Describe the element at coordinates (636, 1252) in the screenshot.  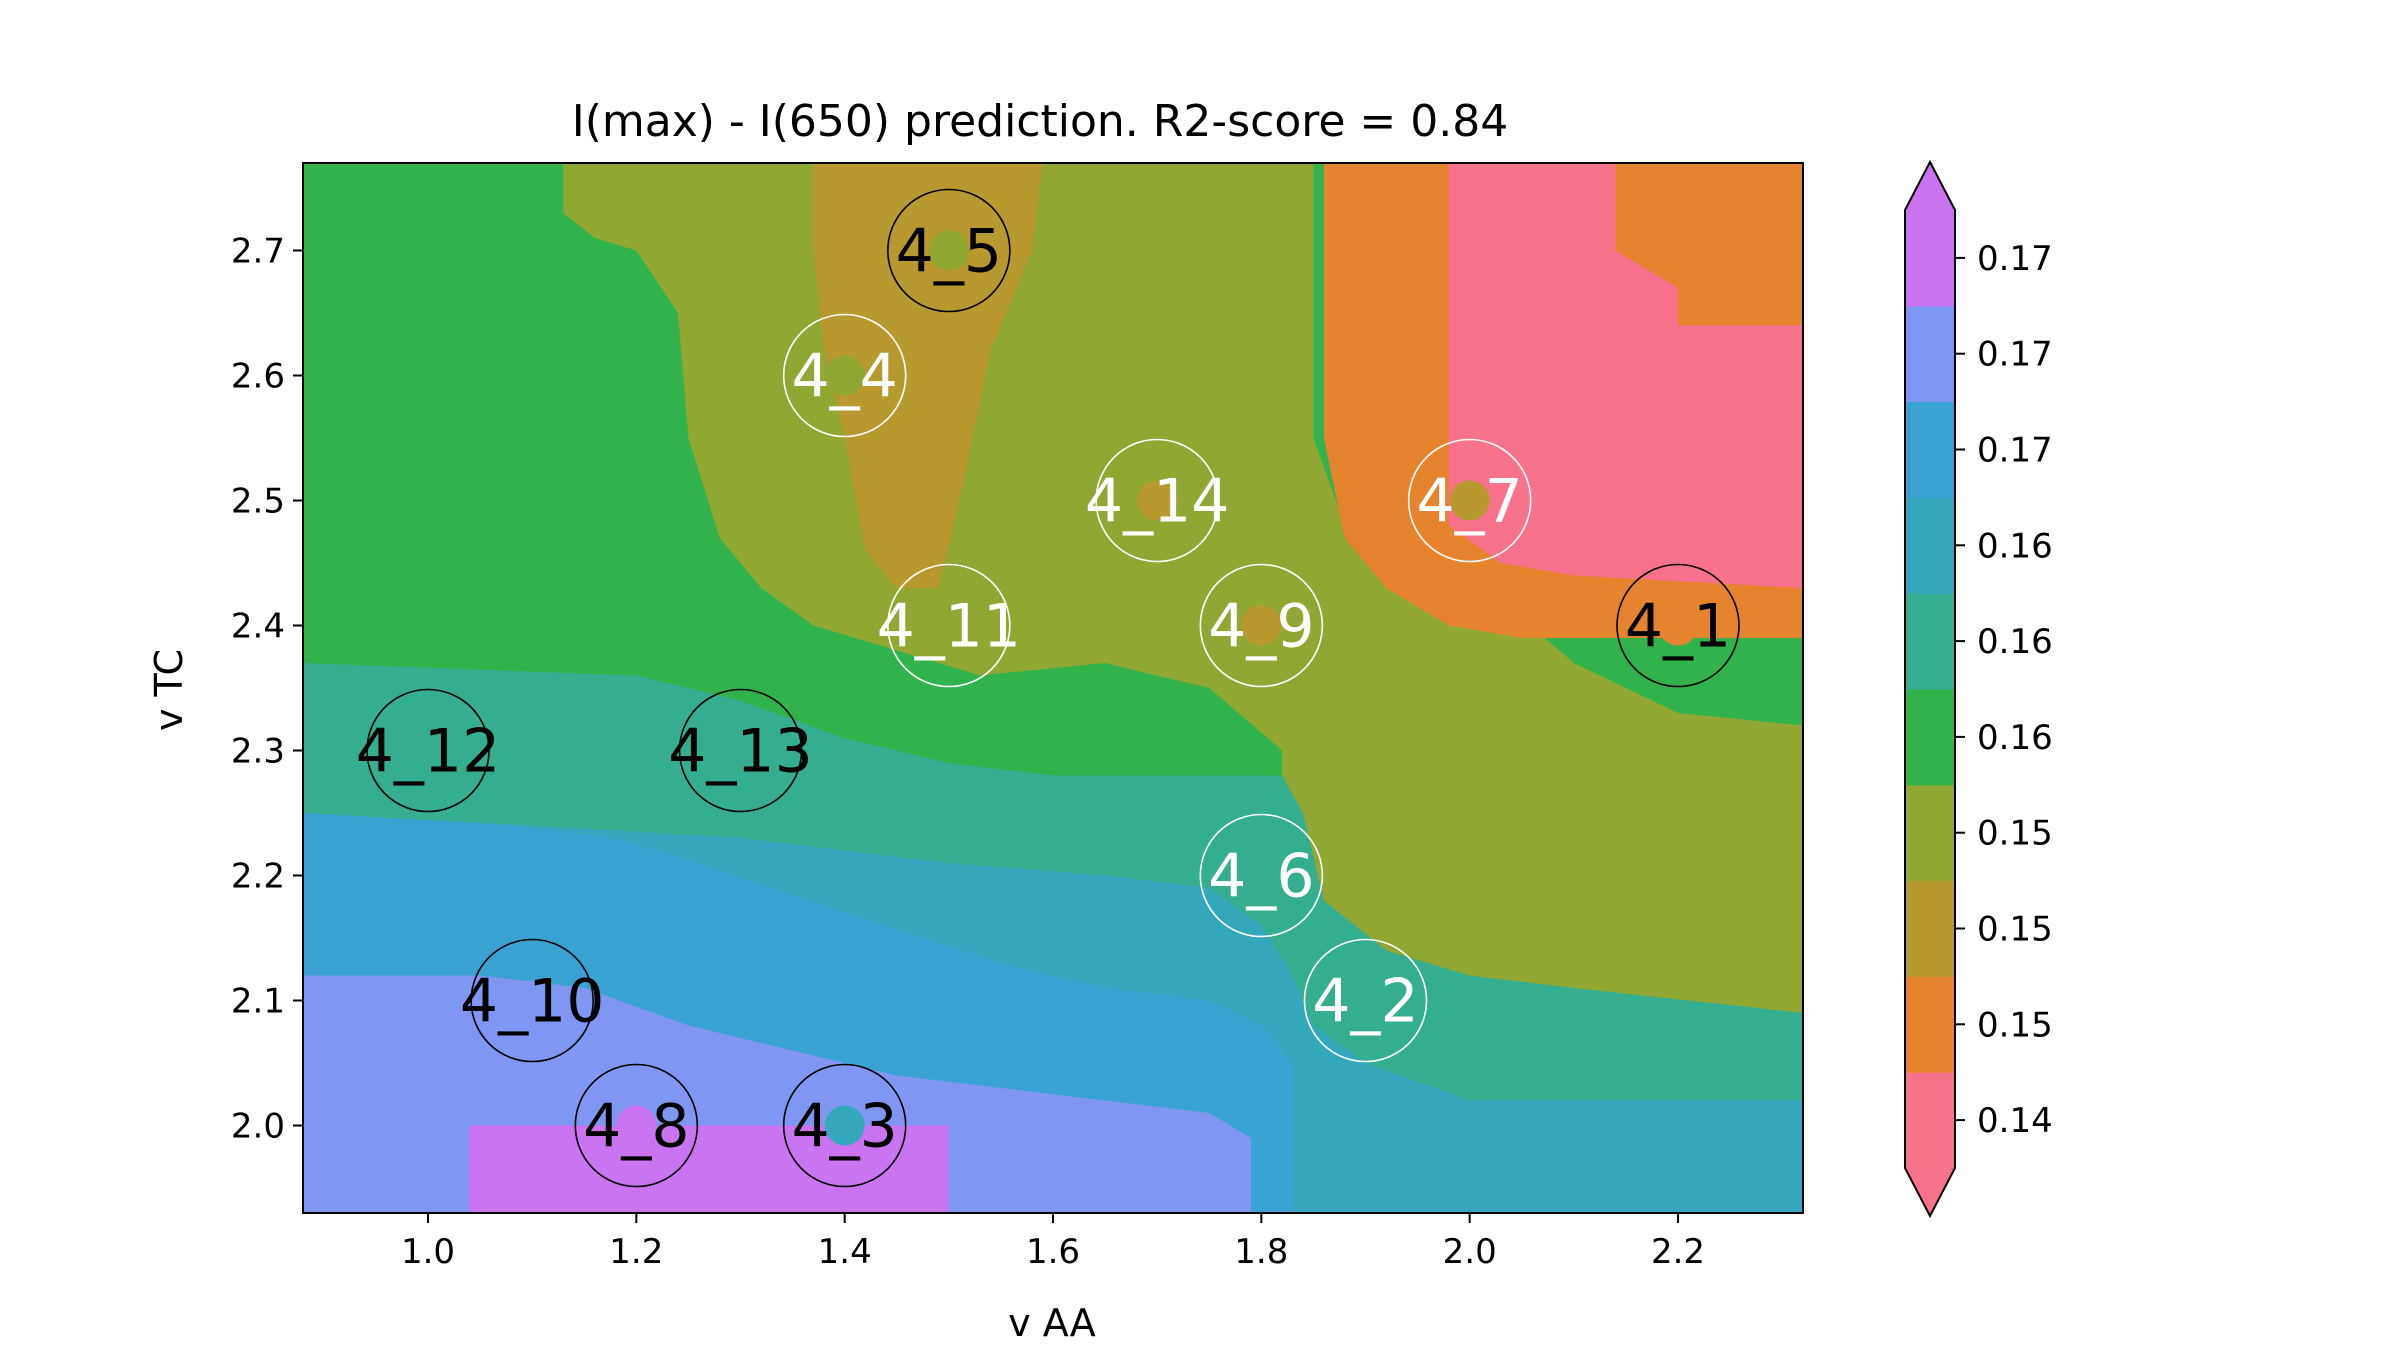
I see `x-tick-label: 1.2` at that location.